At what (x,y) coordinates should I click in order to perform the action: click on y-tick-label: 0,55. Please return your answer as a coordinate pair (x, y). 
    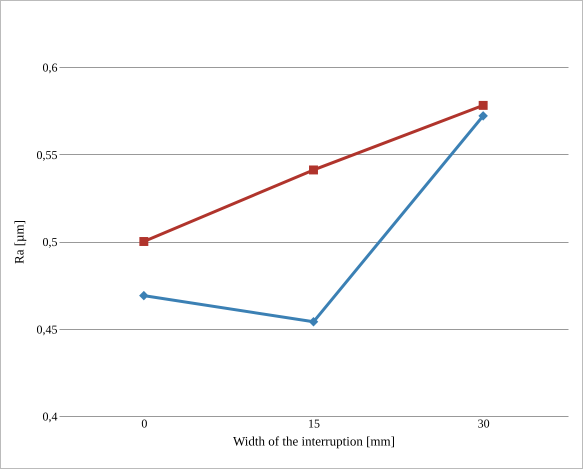
    Looking at the image, I should click on (47, 155).